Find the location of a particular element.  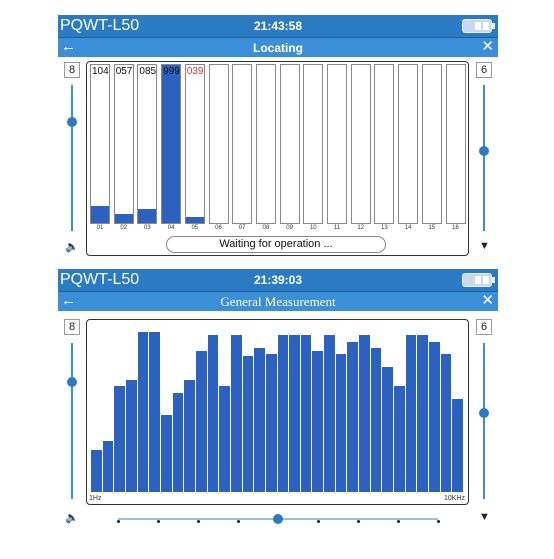

channel-01: 104 is located at coordinates (100, 144).